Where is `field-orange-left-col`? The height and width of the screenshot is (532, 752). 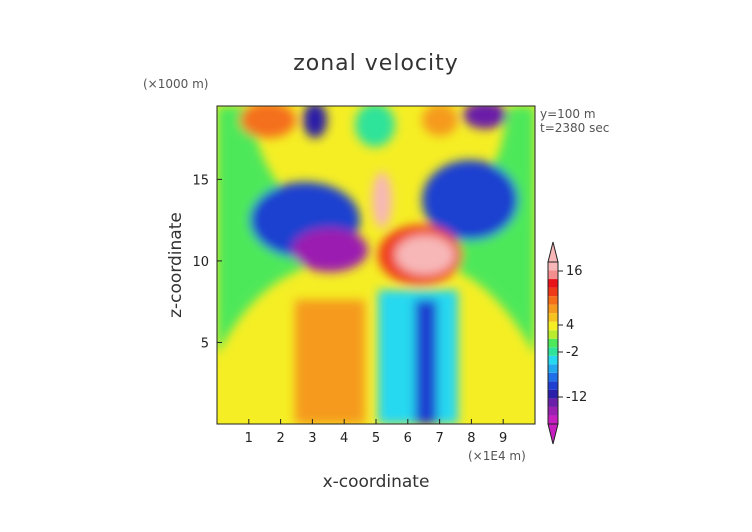
field-orange-left-col is located at coordinates (330, 362).